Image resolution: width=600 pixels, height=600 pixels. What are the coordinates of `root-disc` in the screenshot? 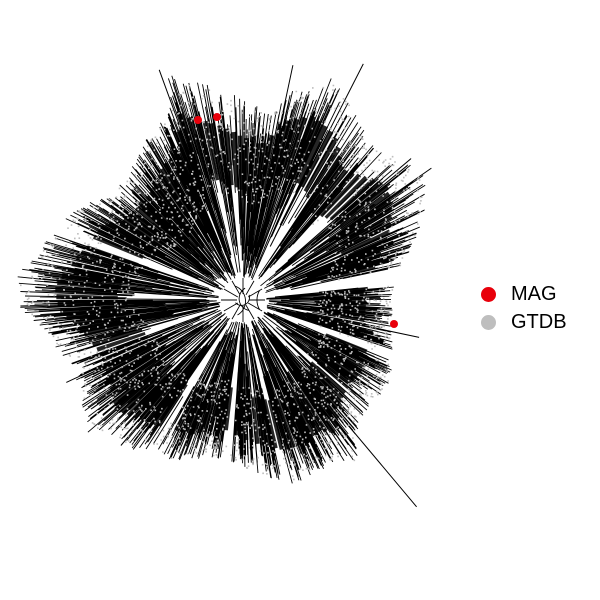 It's located at (243, 300).